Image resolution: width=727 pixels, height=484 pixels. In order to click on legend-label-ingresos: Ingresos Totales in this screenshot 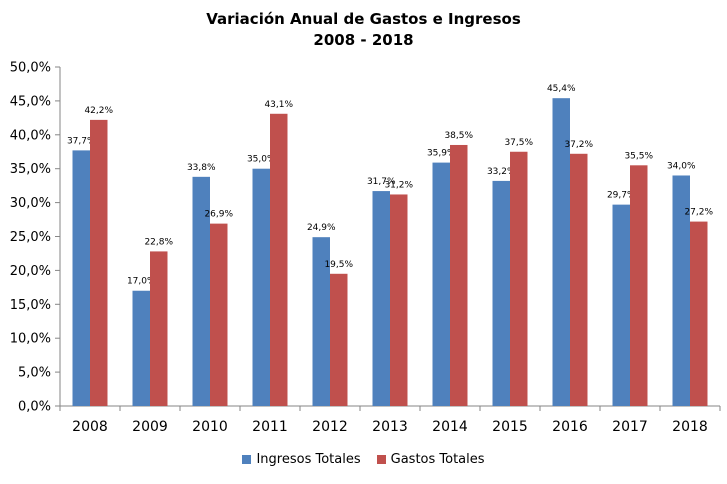, I will do `click(308, 459)`.